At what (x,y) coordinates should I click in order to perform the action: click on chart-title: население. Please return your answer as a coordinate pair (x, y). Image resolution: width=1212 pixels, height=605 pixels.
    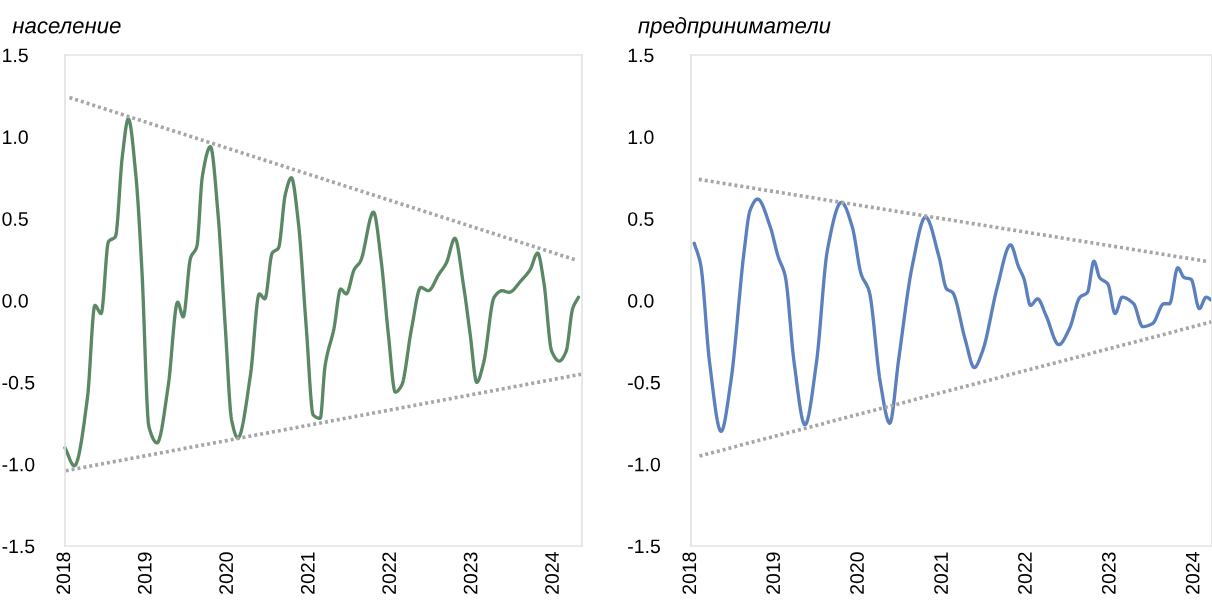
    Looking at the image, I should click on (66, 27).